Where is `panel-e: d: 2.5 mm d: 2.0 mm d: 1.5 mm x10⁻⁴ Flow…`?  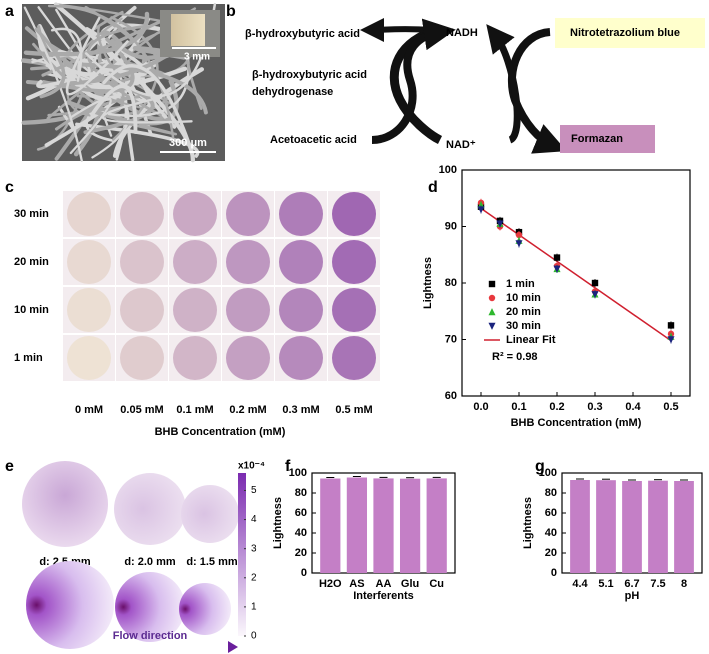 panel-e: d: 2.5 mm d: 2.0 mm d: 1.5 mm x10⁻⁴ Flow… is located at coordinates (135, 557).